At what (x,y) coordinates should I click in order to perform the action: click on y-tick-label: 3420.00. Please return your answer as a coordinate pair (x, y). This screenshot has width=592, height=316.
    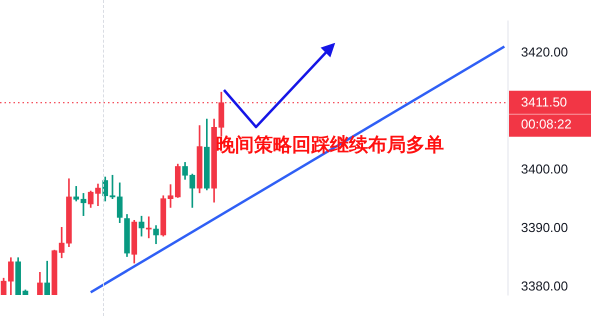
    Looking at the image, I should click on (544, 52).